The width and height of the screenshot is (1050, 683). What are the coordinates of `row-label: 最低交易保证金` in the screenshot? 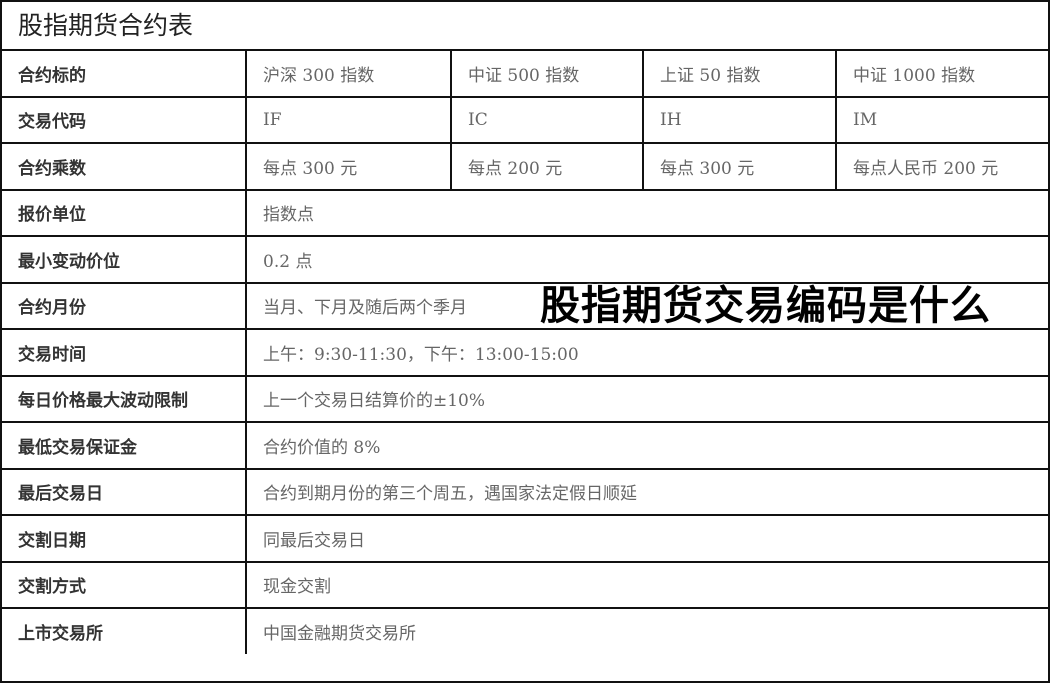 It's located at (124, 445).